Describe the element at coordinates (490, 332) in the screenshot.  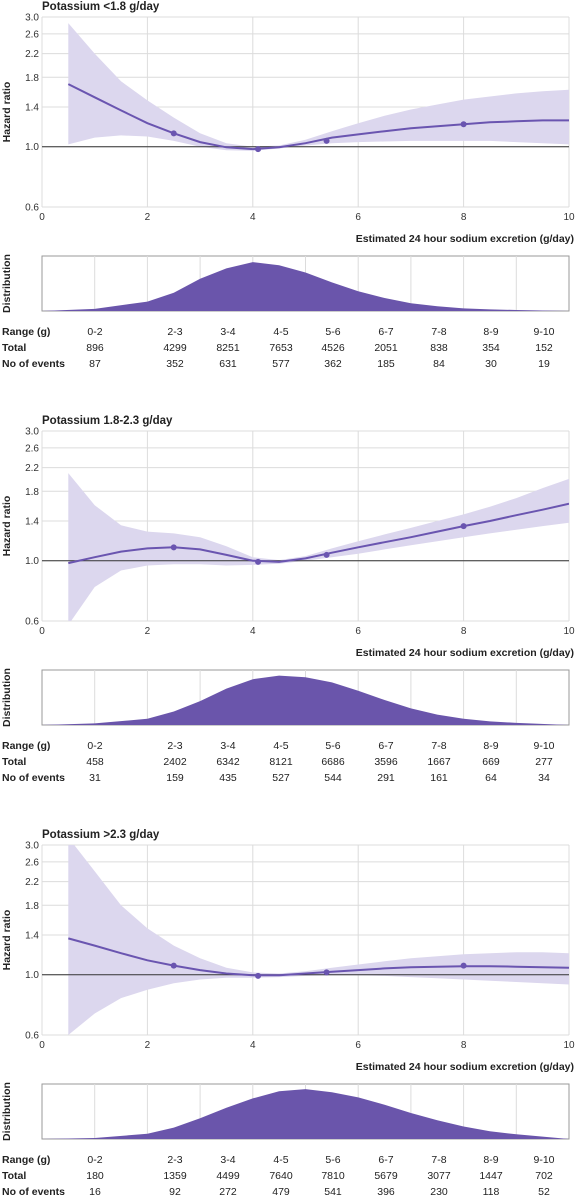
I see `table-cell: 8-9` at that location.